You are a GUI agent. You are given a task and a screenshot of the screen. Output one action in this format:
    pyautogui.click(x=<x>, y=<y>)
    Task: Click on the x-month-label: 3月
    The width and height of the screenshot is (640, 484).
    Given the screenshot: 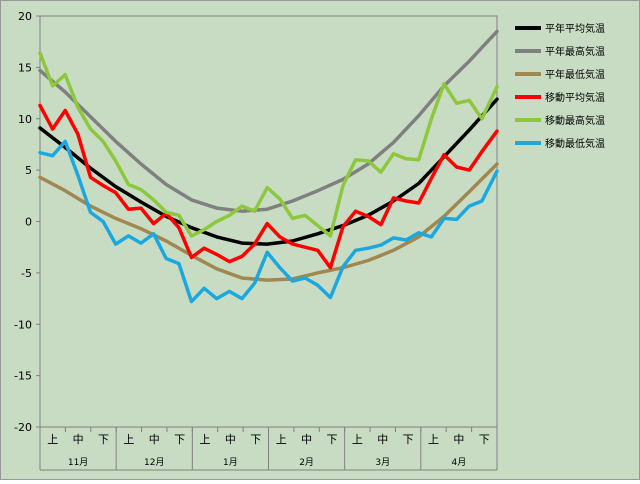 What is the action you would take?
    pyautogui.click(x=382, y=462)
    